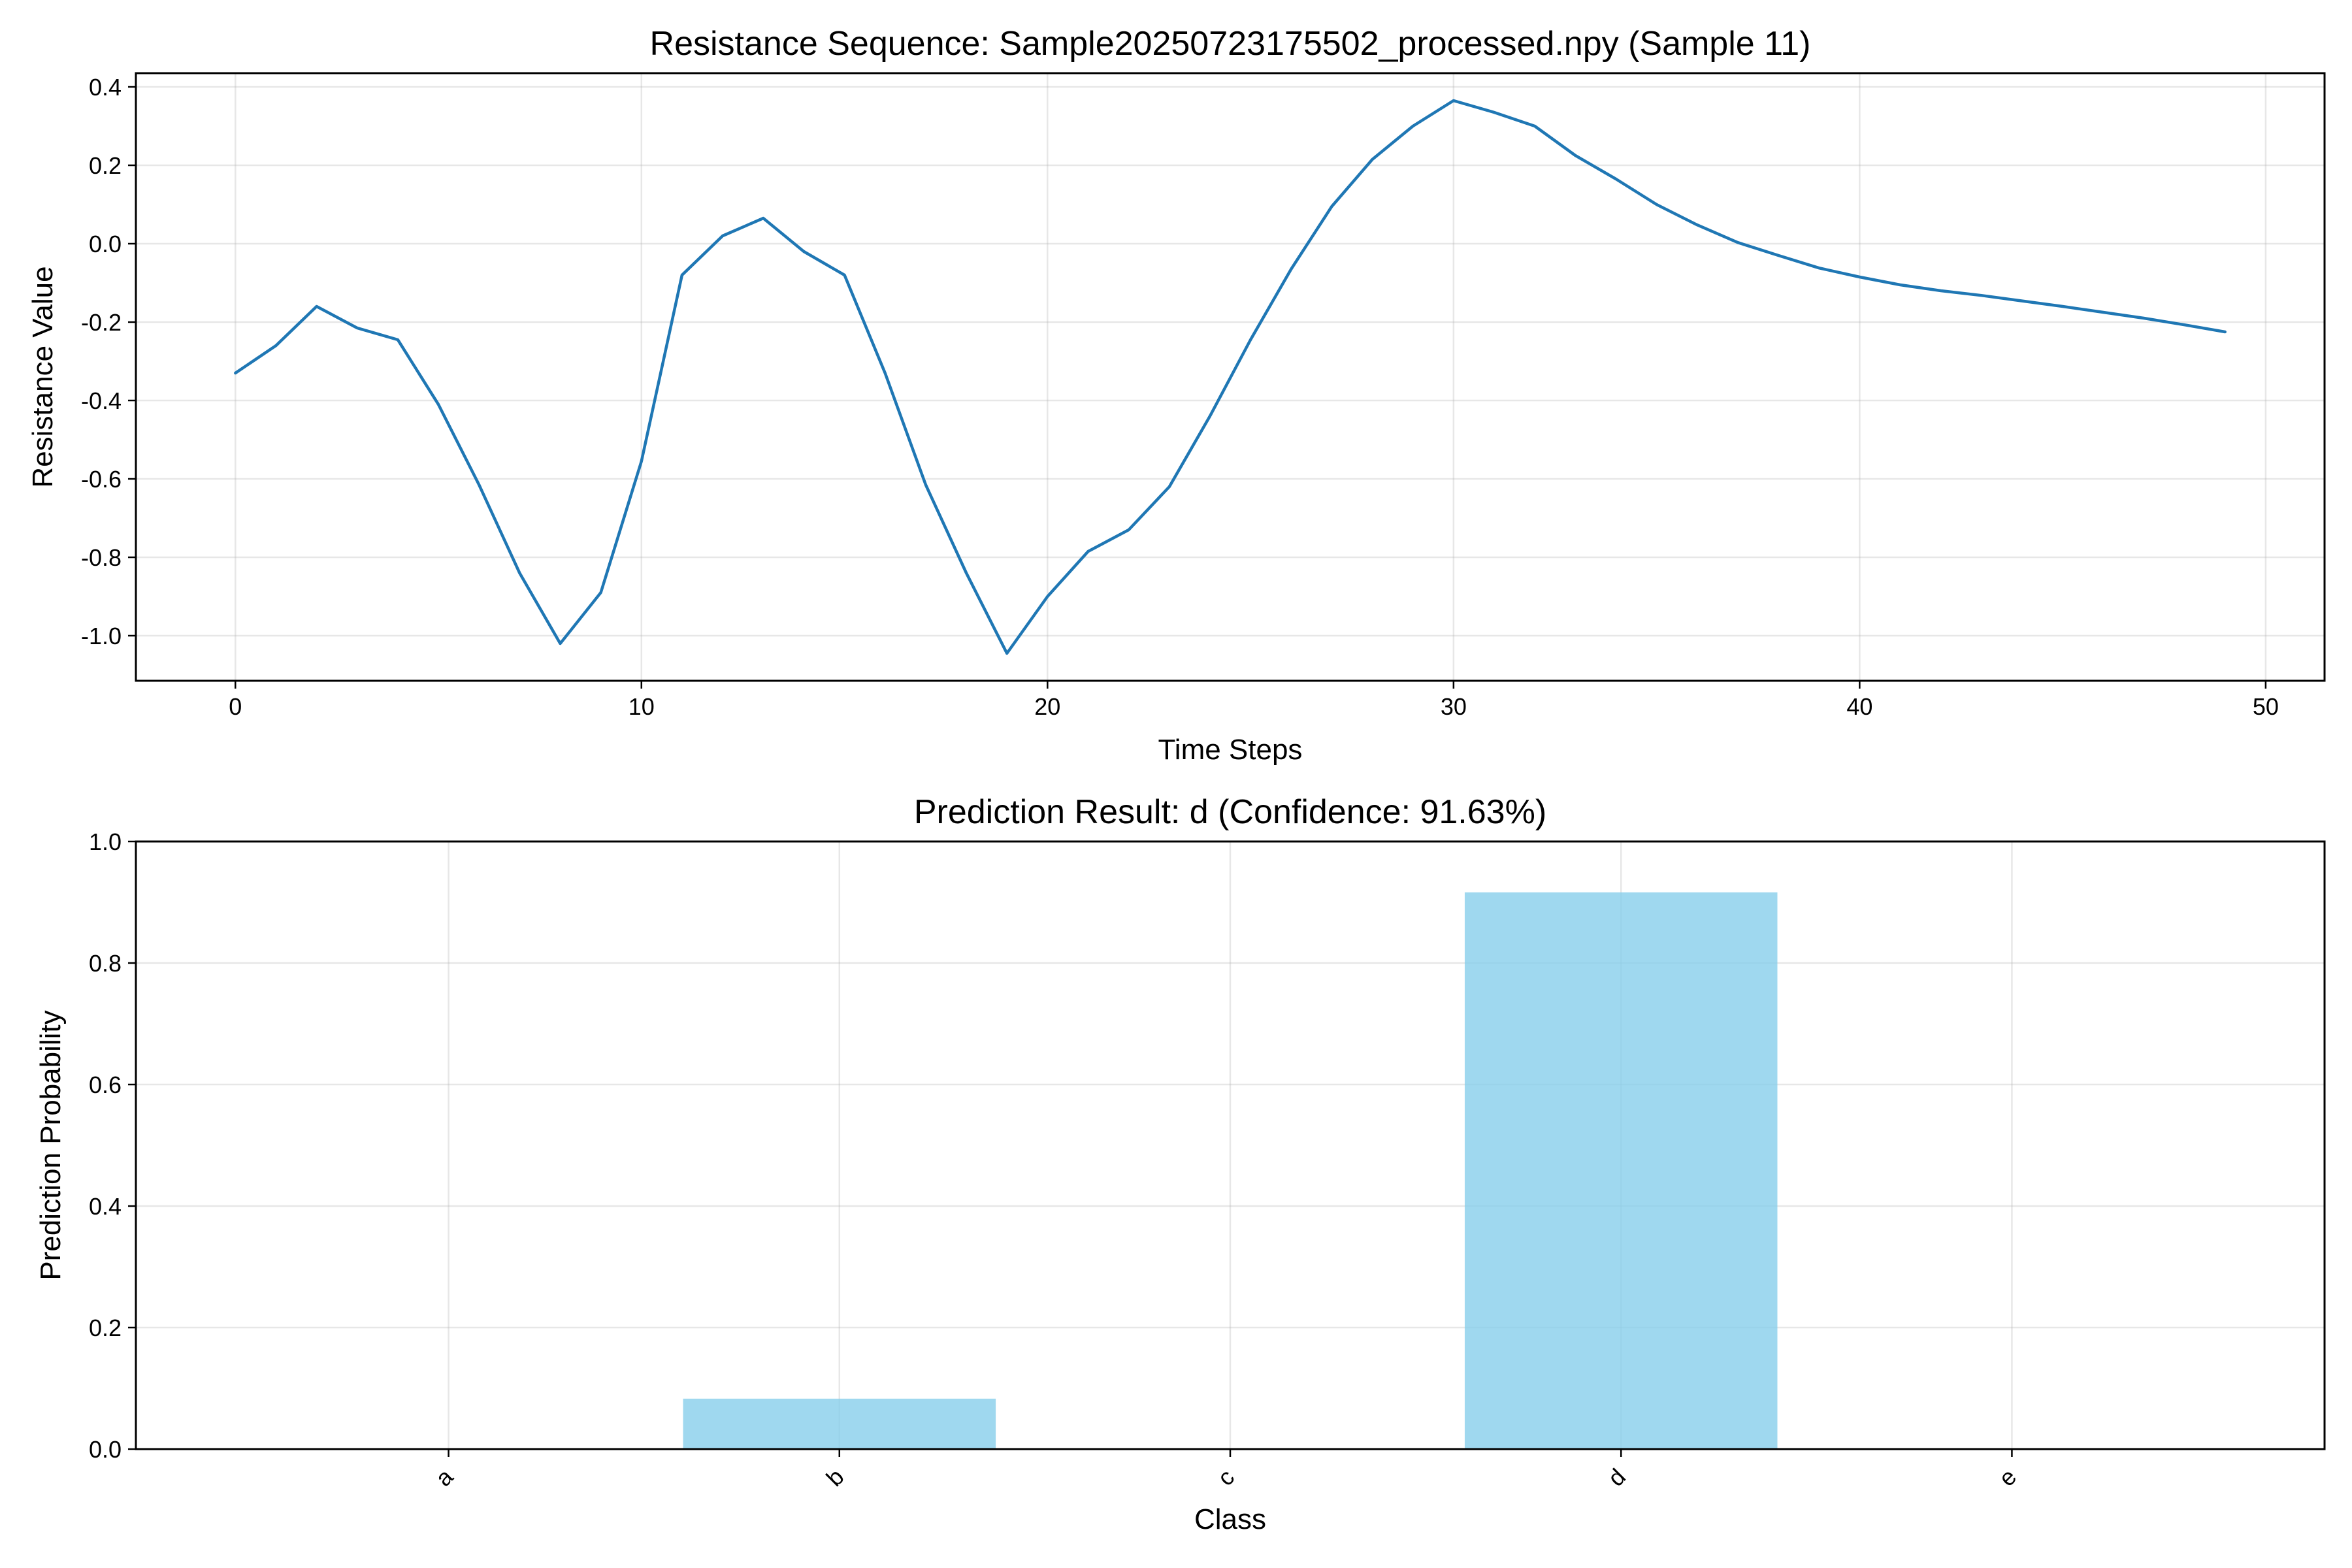 This screenshot has height=1568, width=2352. Describe the element at coordinates (112, 1145) in the screenshot. I see `bar-chart-y-ticks: 0.0 0.2 0.4 0.6 0.8 1.0` at that location.